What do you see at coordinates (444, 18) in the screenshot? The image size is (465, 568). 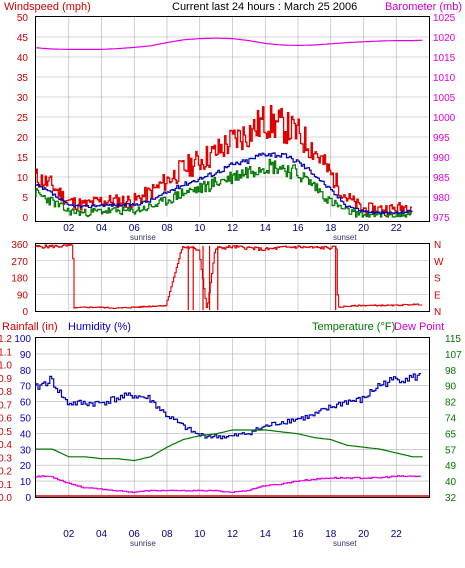 I see `barometer-tick-label: 1025` at bounding box center [444, 18].